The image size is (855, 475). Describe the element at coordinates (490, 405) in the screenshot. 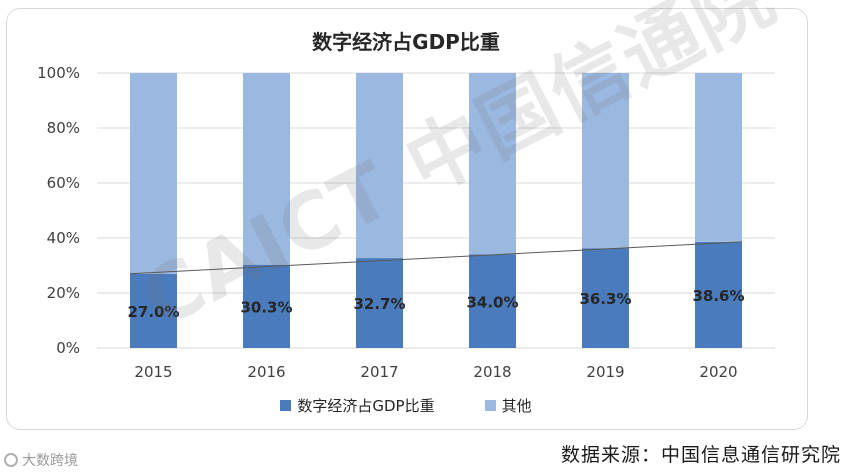

I see `legend-swatch-other` at that location.